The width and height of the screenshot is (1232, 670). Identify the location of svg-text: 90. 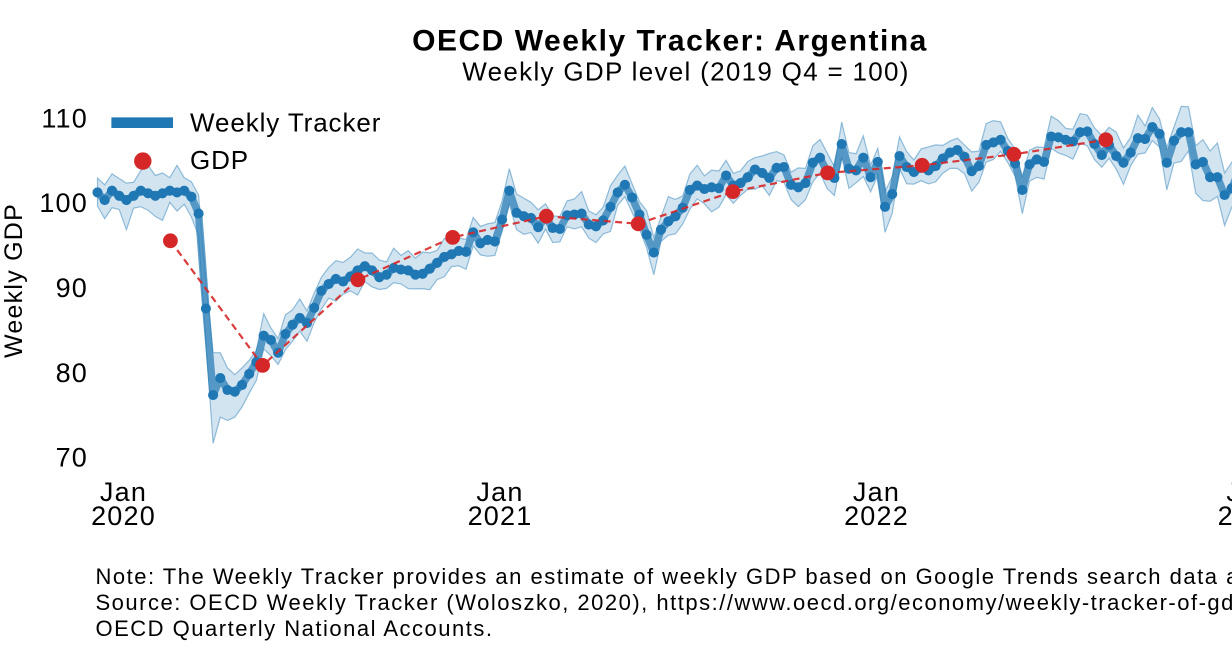
(72, 288).